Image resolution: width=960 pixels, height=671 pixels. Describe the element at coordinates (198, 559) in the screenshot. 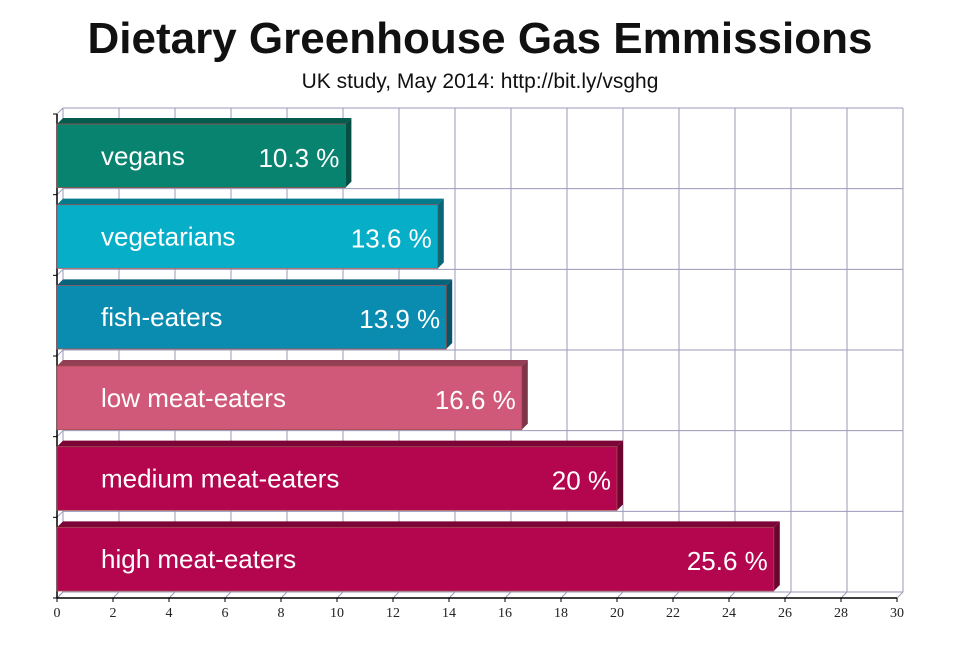

I see `bar-category-label: high meat-eaters` at that location.